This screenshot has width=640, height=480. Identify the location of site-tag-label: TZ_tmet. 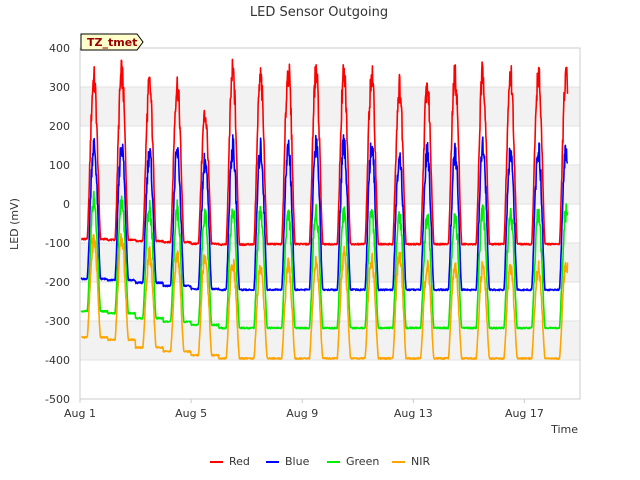
(112, 42).